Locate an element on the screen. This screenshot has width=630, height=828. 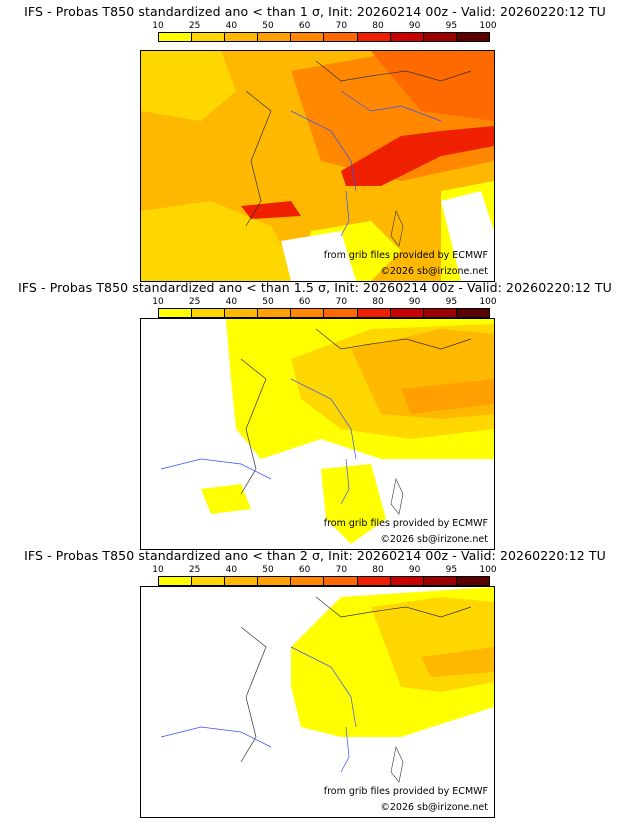
country-border-north is located at coordinates (393, 71).